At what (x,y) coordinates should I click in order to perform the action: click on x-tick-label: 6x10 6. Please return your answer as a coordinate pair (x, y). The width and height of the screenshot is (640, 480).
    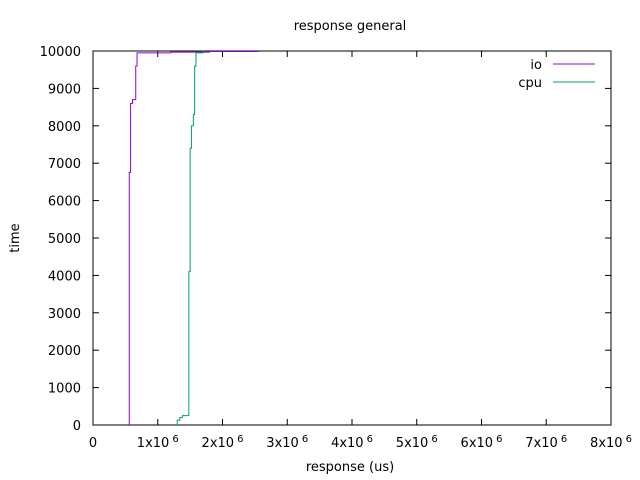
    Looking at the image, I should click on (482, 442).